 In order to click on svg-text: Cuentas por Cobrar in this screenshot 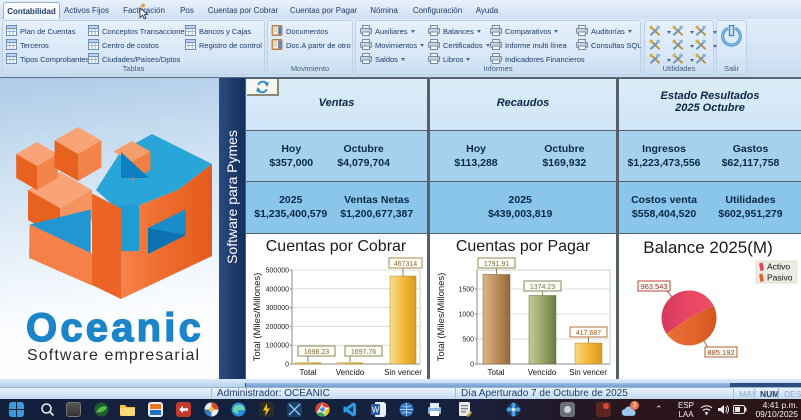, I will do `click(336, 246)`.